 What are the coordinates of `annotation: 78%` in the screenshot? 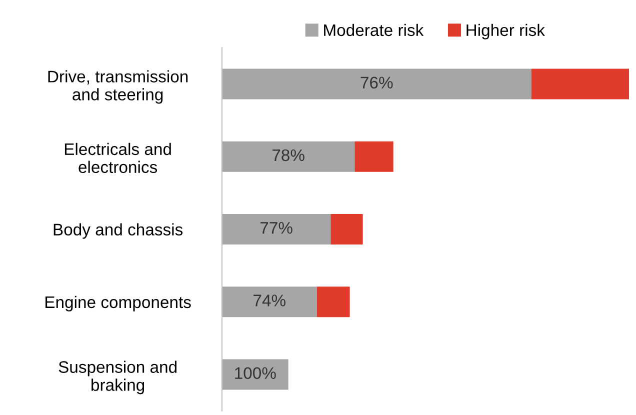 It's located at (288, 155).